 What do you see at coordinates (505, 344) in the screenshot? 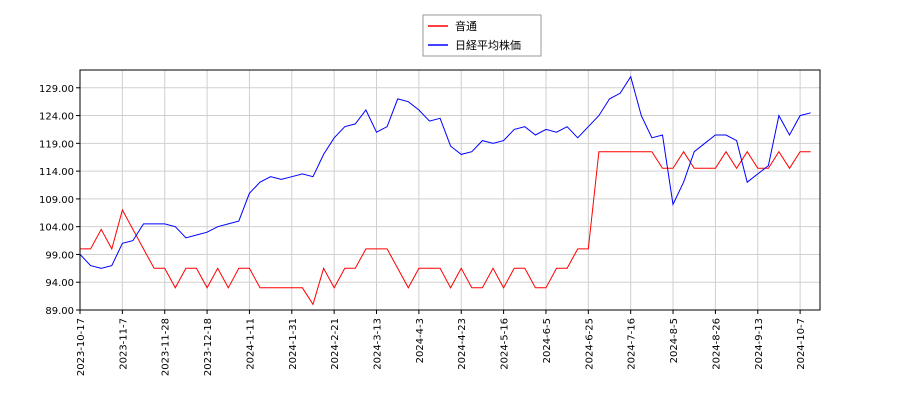
I see `x-tick-label: 2024-5-16` at bounding box center [505, 344].